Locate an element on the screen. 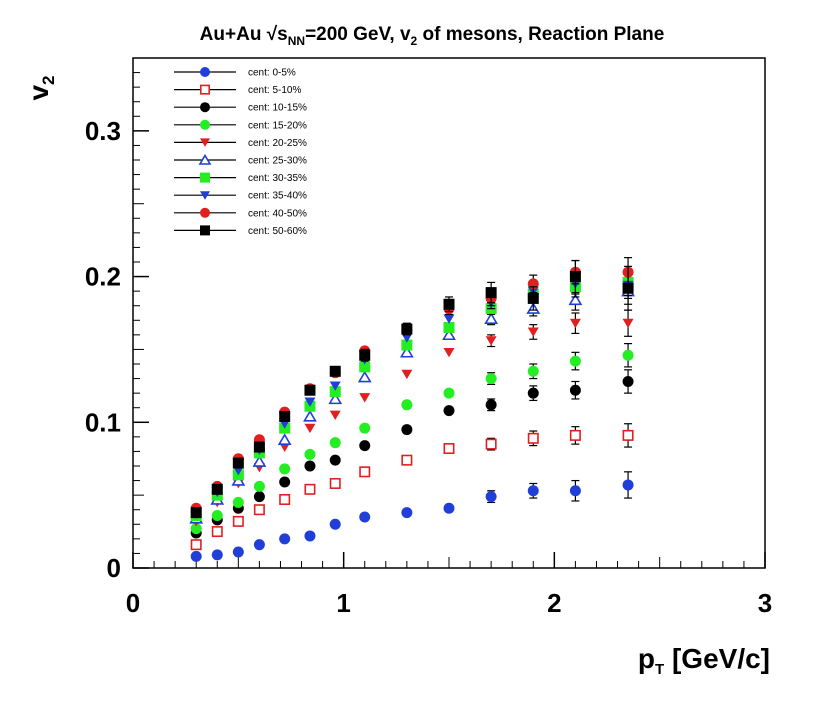 This screenshot has height=702, width=830. legend-label: cent: 35-40% is located at coordinates (277, 196).